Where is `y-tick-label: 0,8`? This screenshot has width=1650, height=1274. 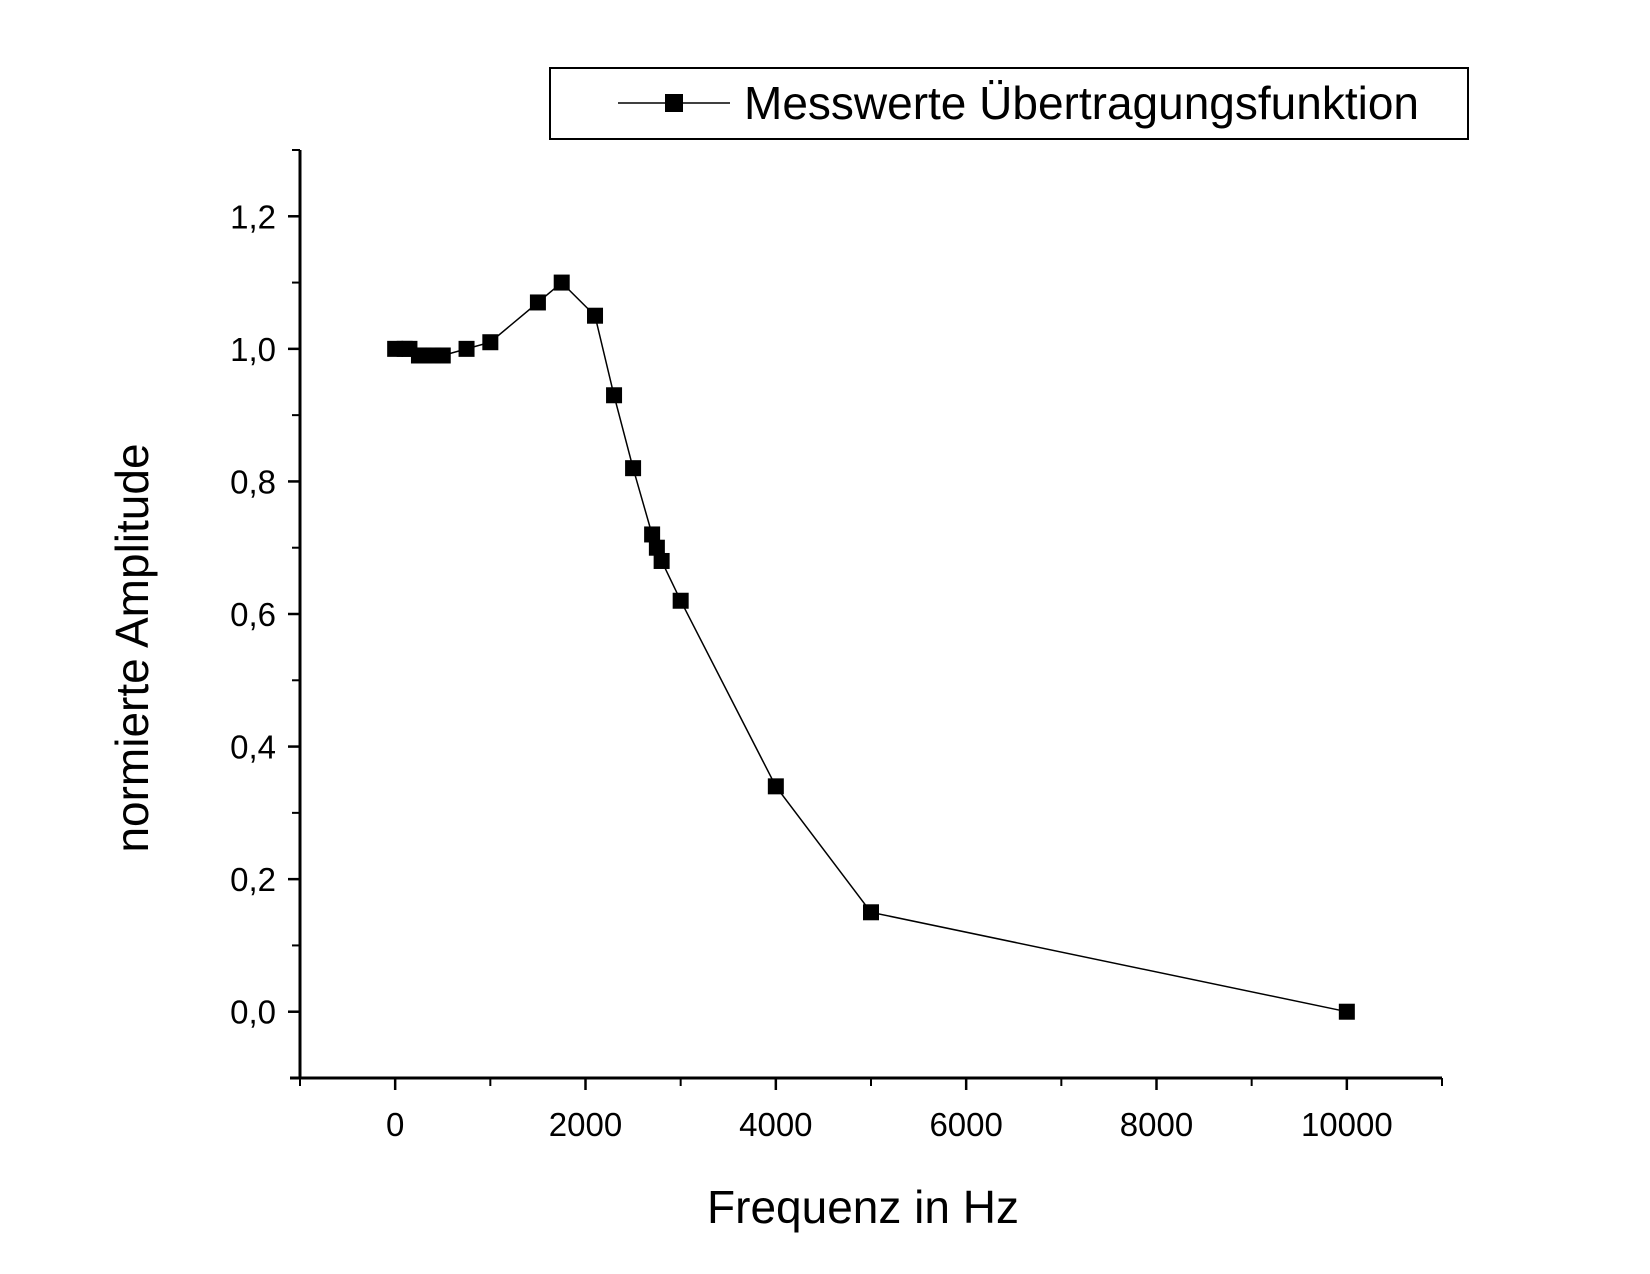 y-tick-label: 0,8 is located at coordinates (253, 481).